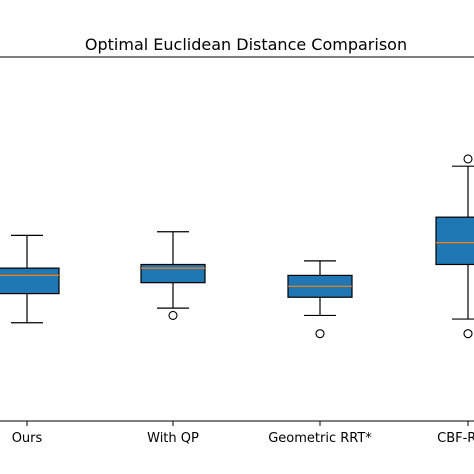 Image resolution: width=474 pixels, height=474 pixels. I want to click on x-tick-label: CBF-RRT*, so click(455, 438).